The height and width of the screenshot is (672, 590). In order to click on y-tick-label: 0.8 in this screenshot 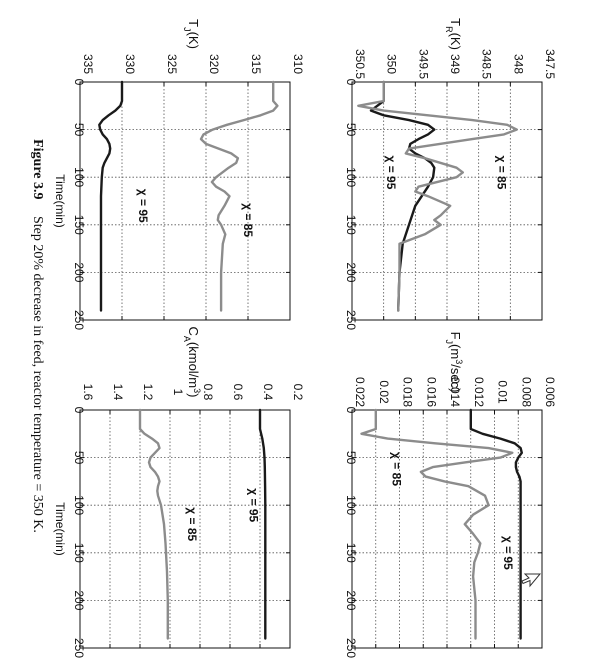, I will do `click(208, 392)`.